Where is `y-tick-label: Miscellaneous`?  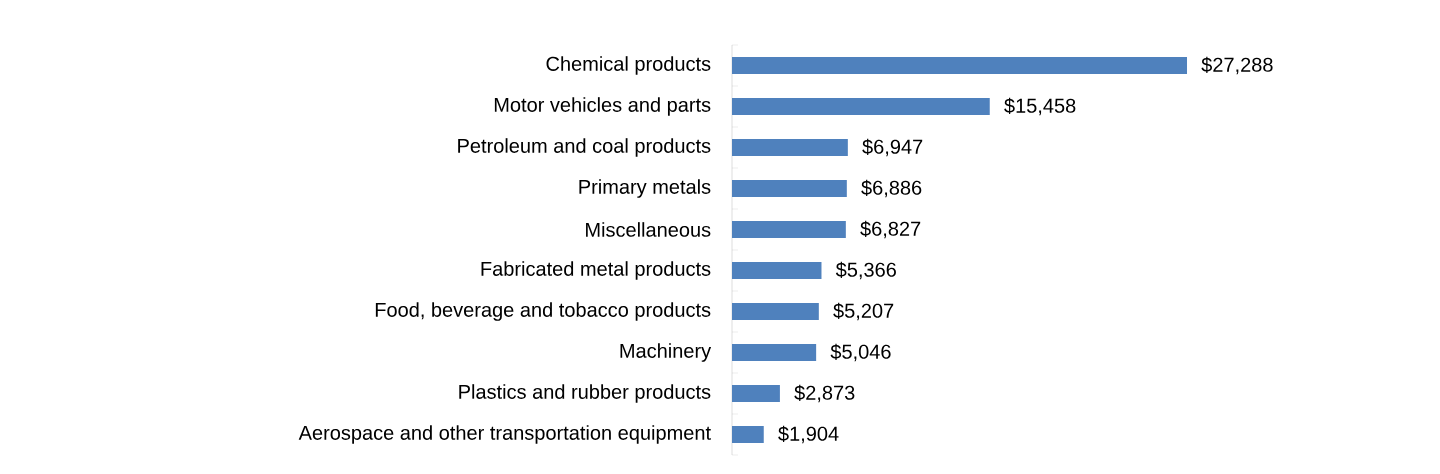 y-tick-label: Miscellaneous is located at coordinates (648, 229).